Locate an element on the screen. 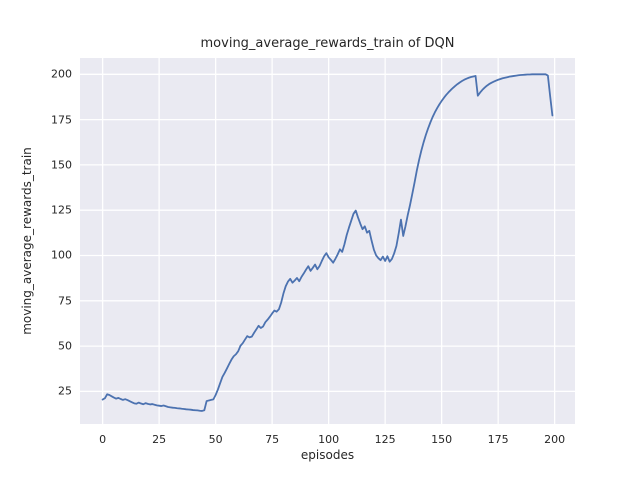  x-tick-label: 175 is located at coordinates (498, 439).